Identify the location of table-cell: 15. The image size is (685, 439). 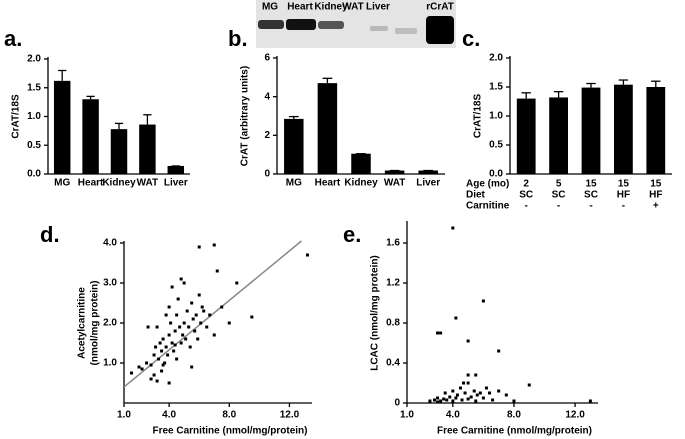
(656, 184).